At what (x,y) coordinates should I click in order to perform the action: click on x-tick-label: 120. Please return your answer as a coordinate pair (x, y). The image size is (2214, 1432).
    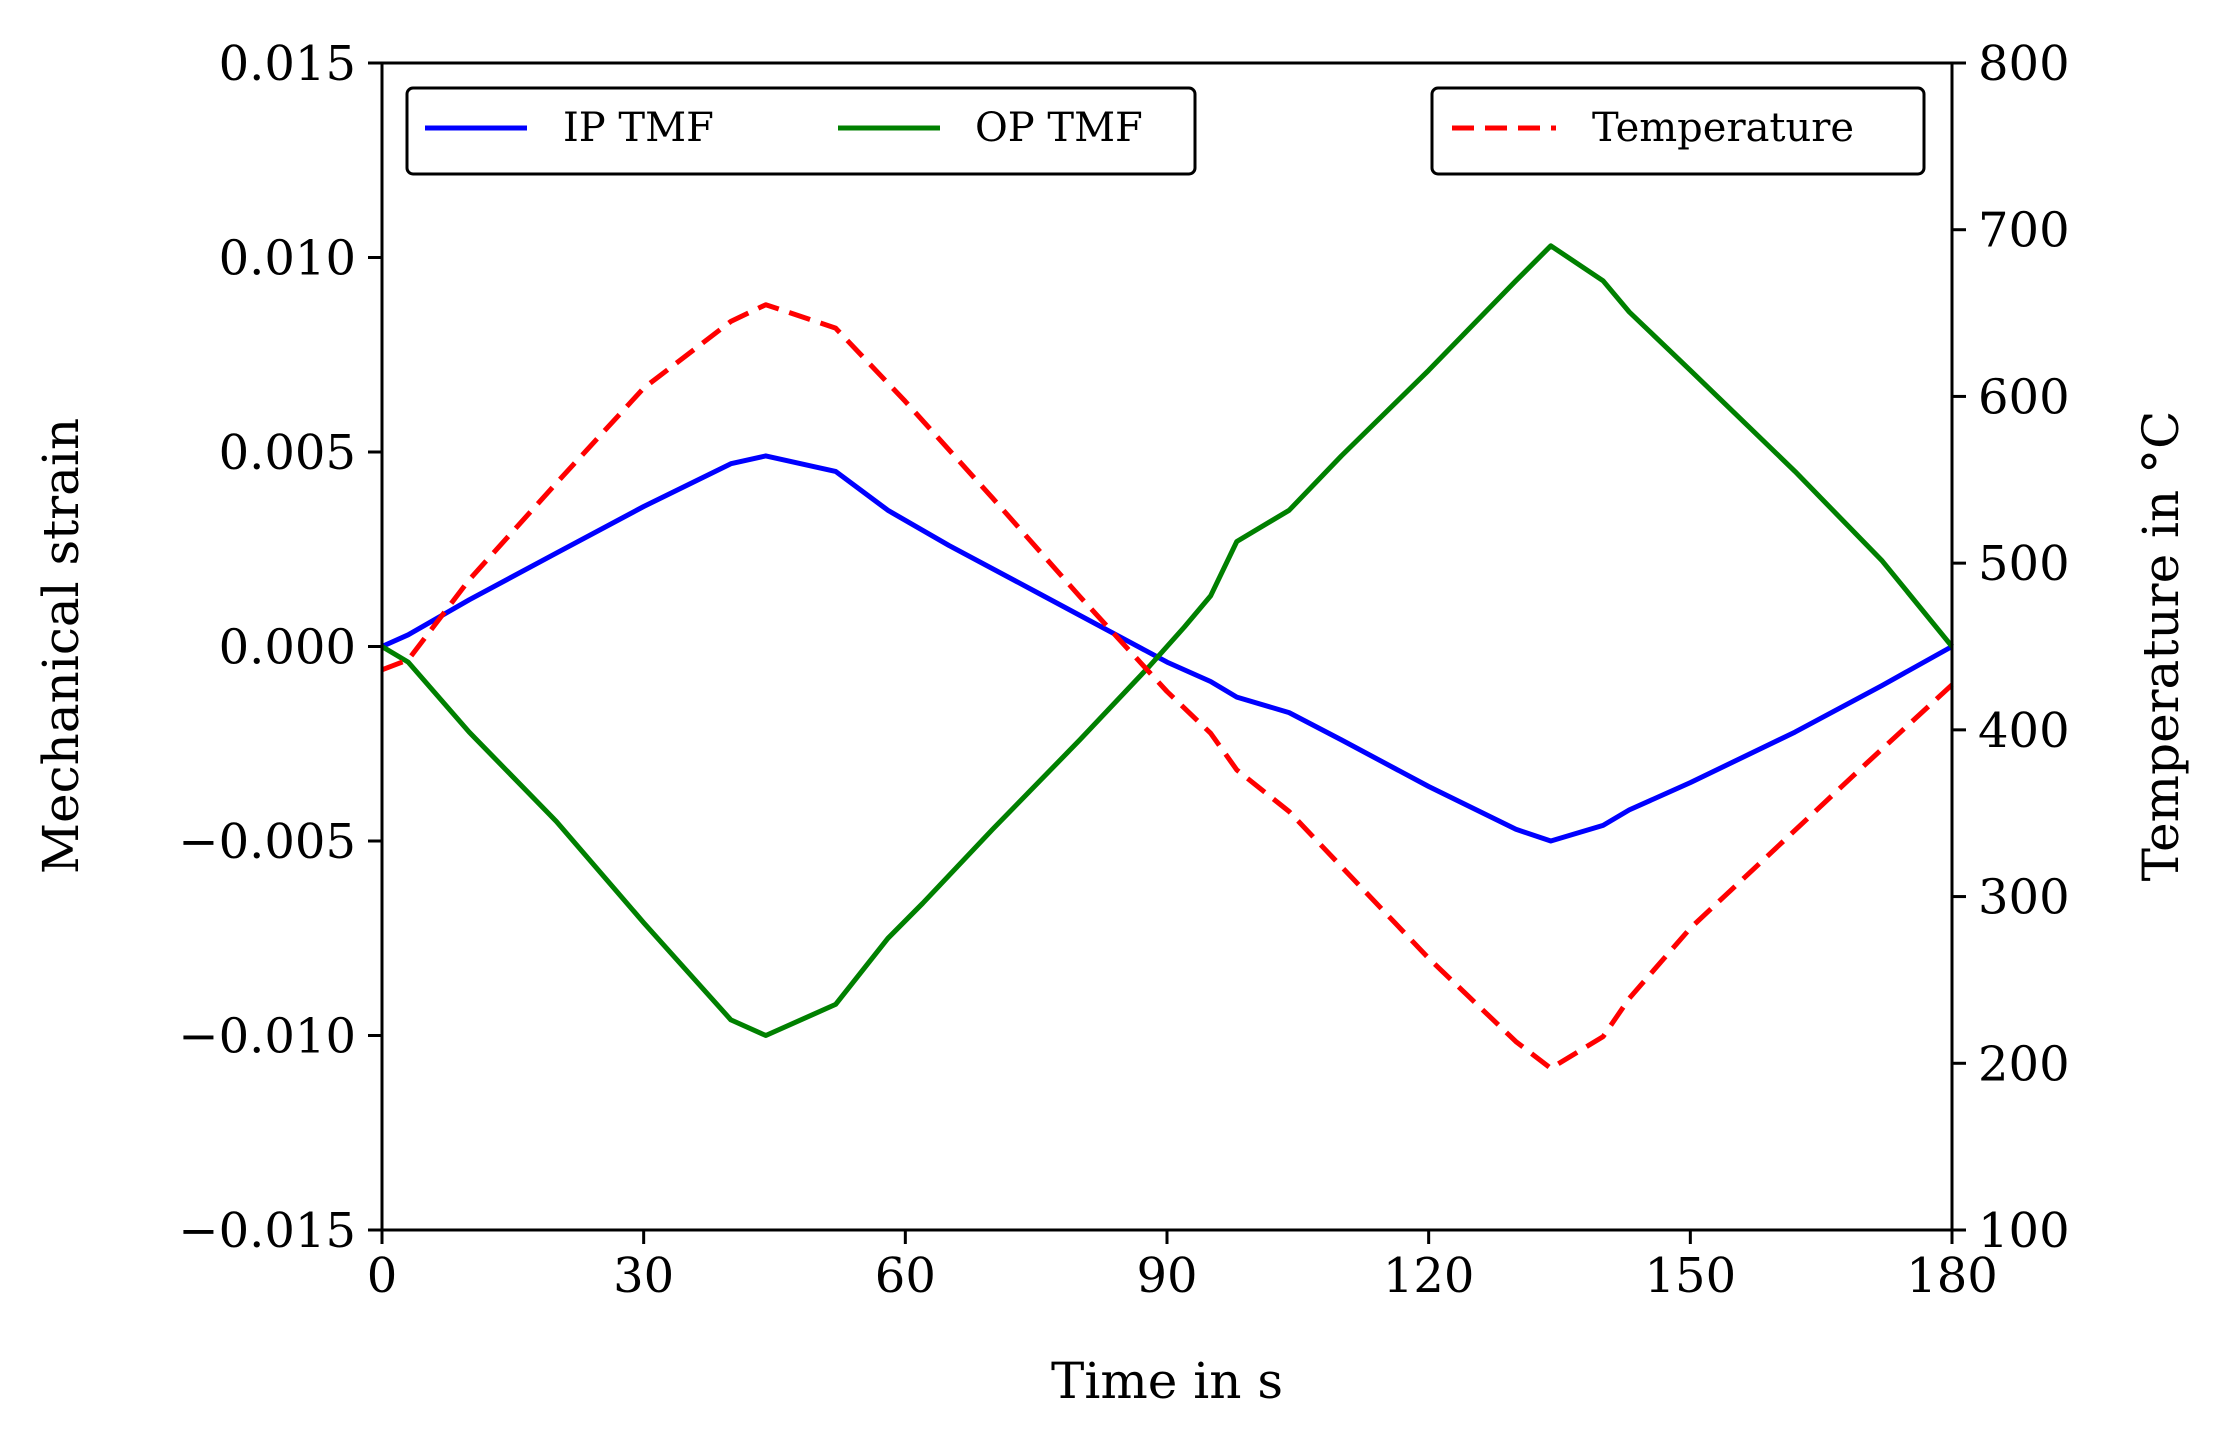
    Looking at the image, I should click on (1429, 1276).